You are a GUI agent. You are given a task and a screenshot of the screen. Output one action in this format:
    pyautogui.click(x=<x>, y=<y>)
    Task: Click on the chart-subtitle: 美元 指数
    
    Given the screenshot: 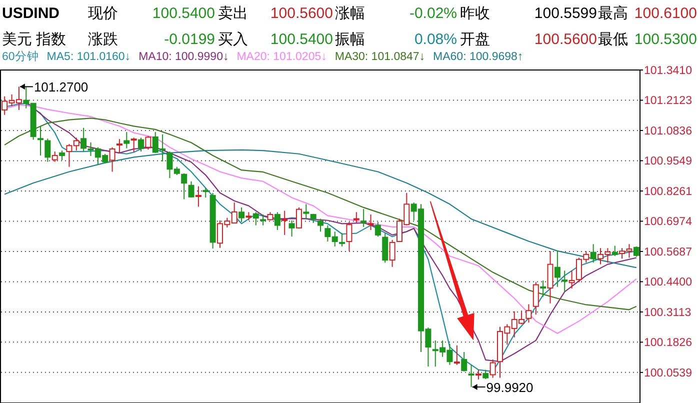 What is the action you would take?
    pyautogui.click(x=34, y=39)
    